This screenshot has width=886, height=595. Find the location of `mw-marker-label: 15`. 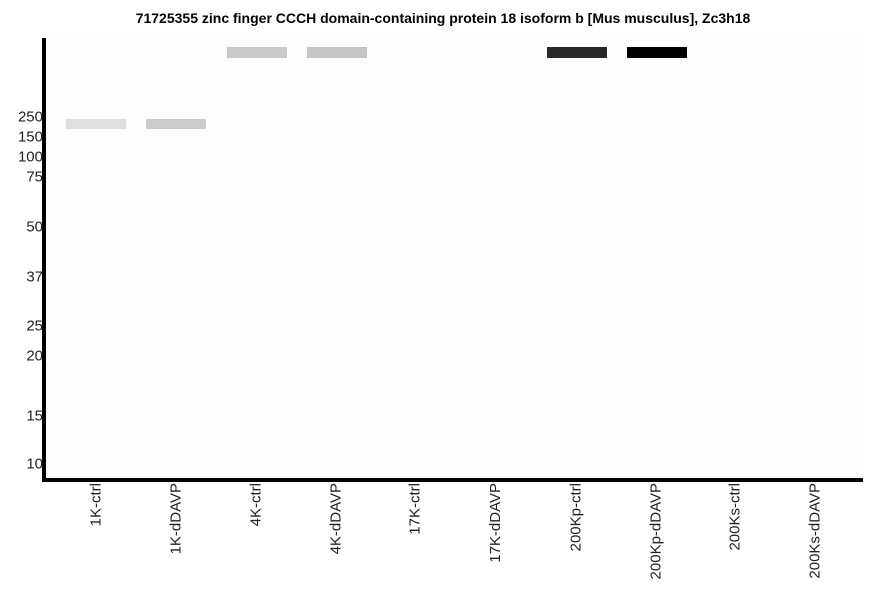

mw-marker-label: 15 is located at coordinates (34, 416).